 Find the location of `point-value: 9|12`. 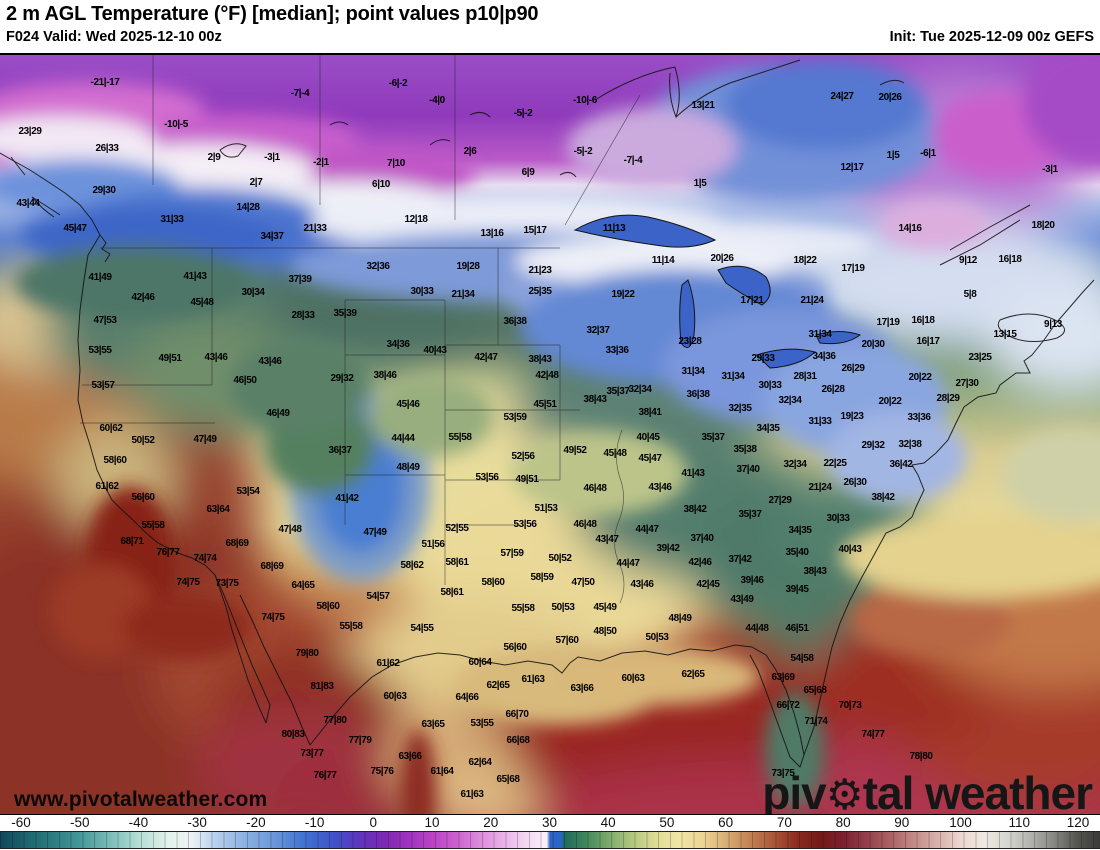

point-value: 9|12 is located at coordinates (968, 259).